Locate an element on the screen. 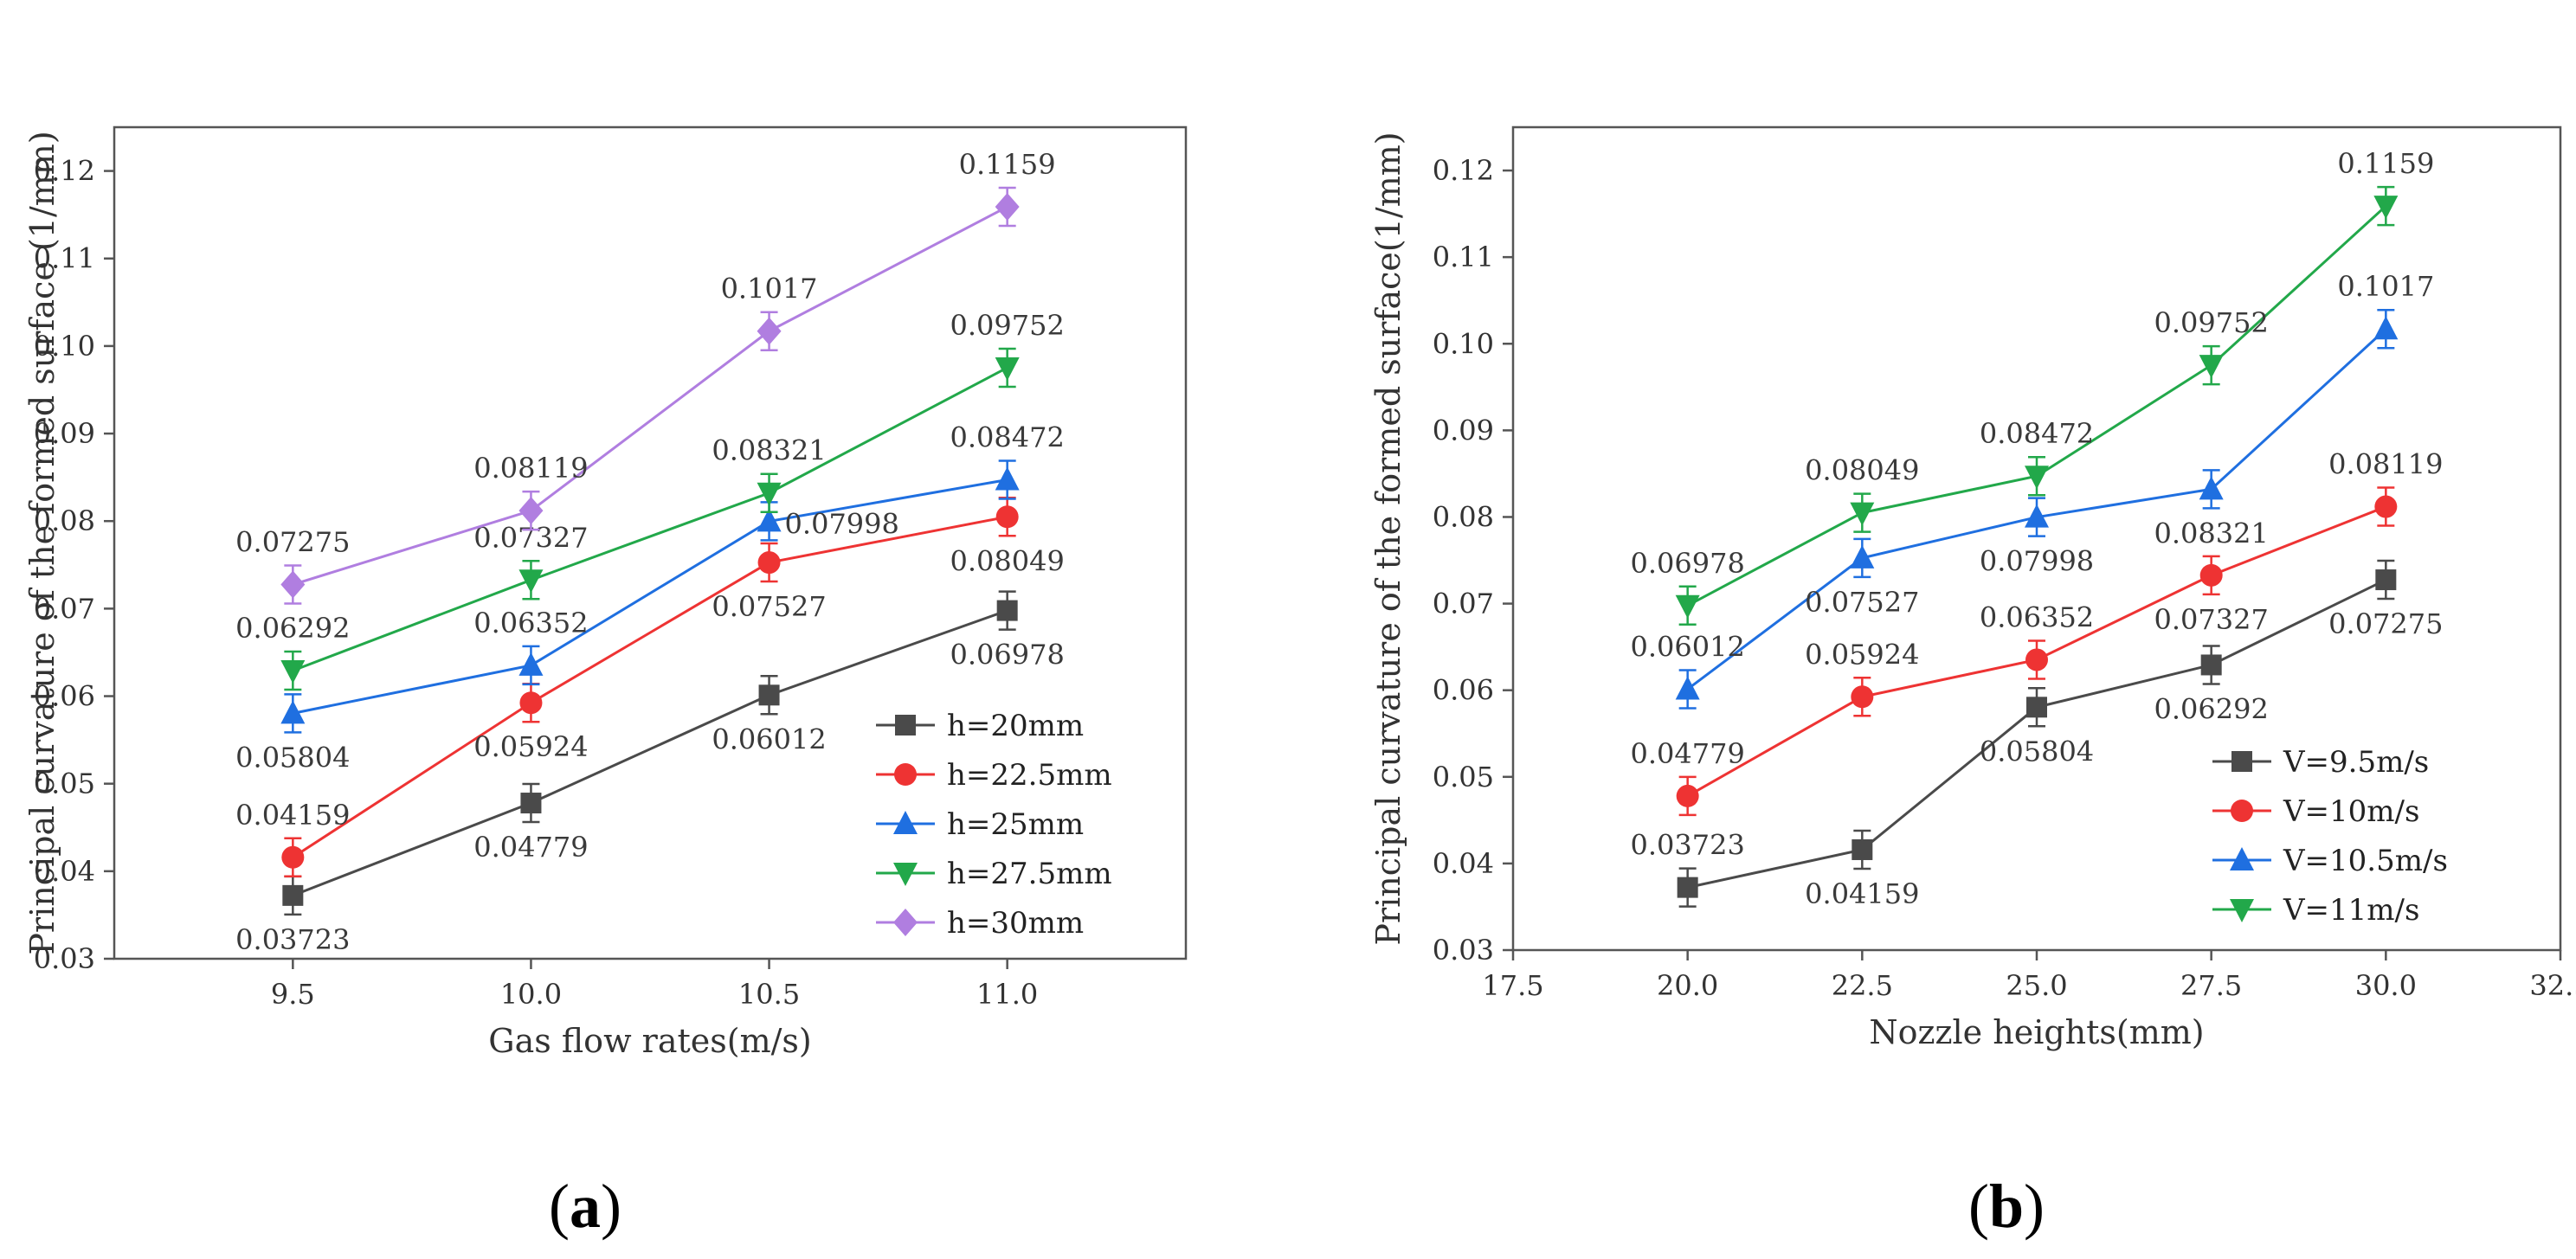 Image resolution: width=2576 pixels, height=1259 pixels. series-V=10.5m/s: 0.06012 0.07527 0.07998 0.08321 0.1017 is located at coordinates (2032, 490).